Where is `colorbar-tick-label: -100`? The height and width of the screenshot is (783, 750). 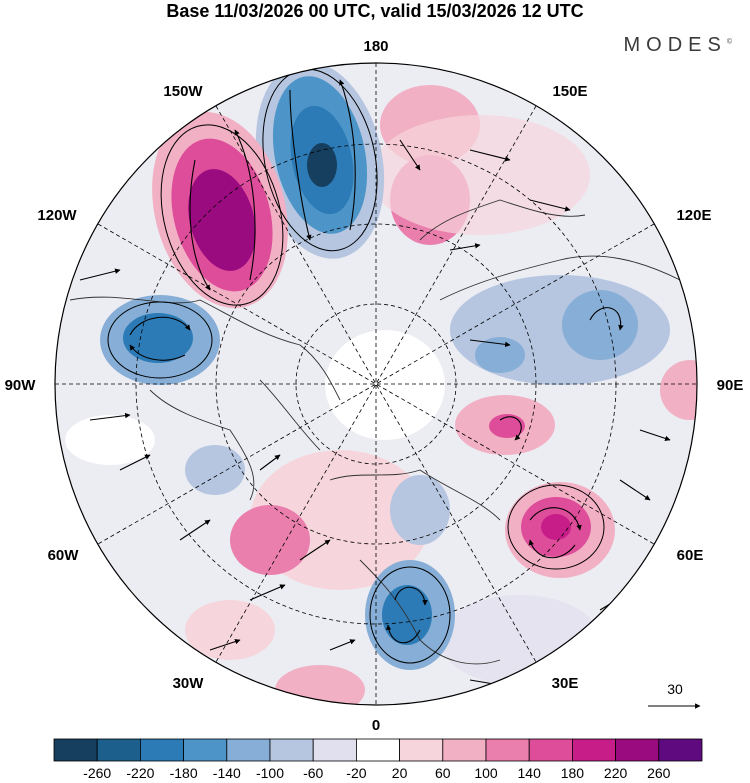 colorbar-tick-label: -100 is located at coordinates (270, 773).